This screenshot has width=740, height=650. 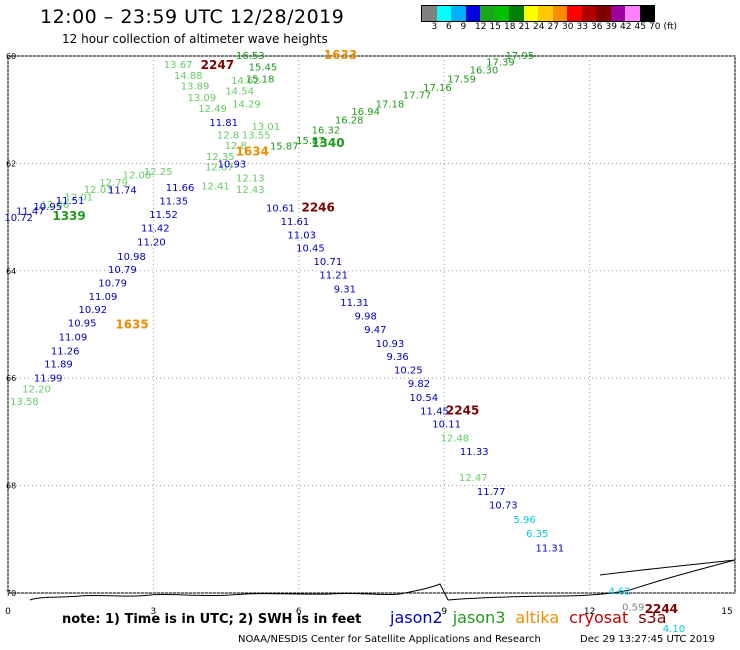 What do you see at coordinates (202, 98) in the screenshot?
I see `wave-height-label: 13.09` at bounding box center [202, 98].